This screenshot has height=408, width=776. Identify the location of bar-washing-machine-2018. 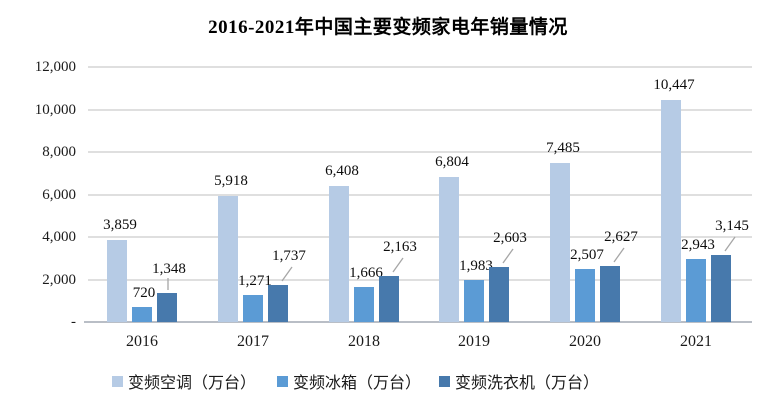
(389, 299).